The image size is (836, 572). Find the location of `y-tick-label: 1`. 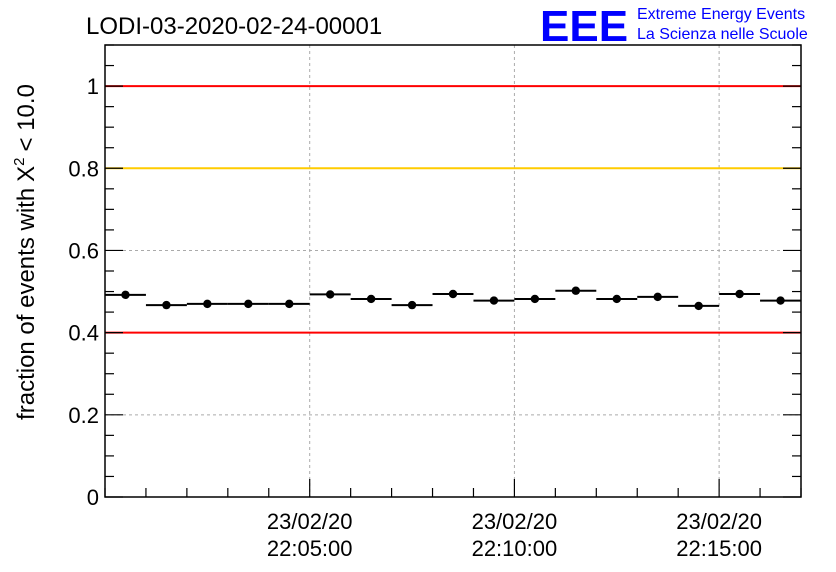

y-tick-label: 1 is located at coordinates (93, 86).